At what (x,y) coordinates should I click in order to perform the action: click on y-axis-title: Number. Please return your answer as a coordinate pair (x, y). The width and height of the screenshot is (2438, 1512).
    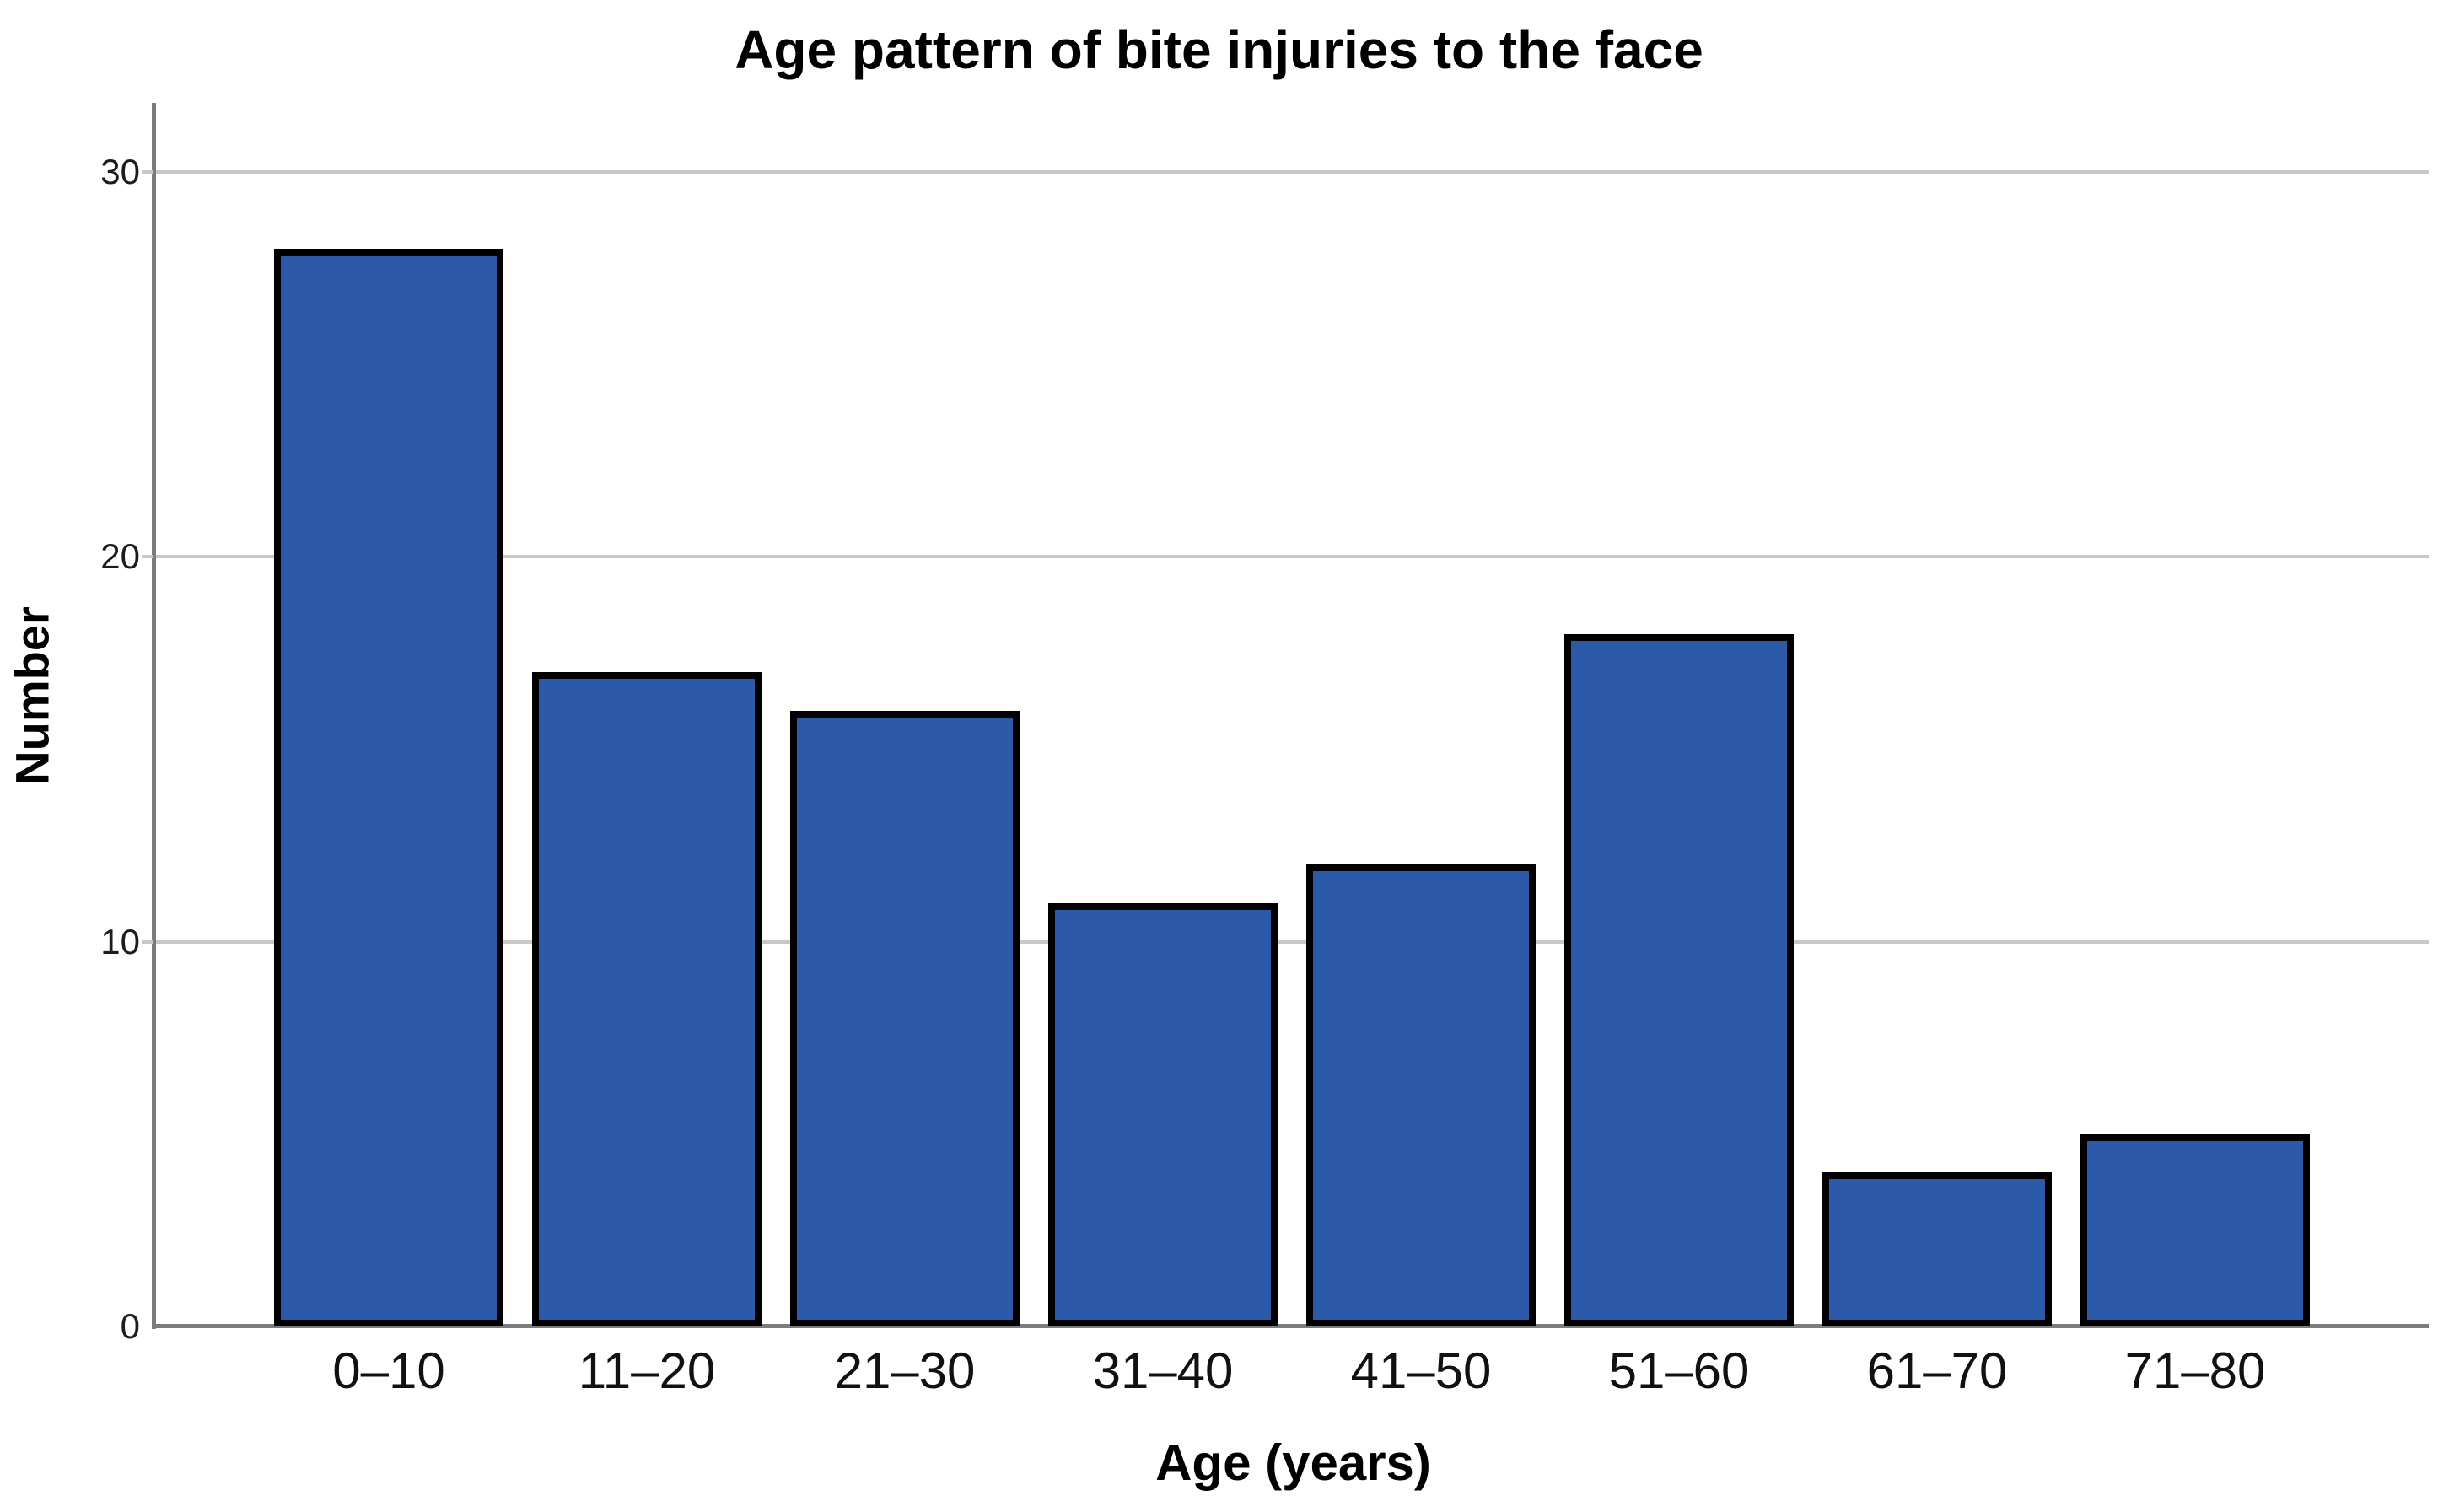
    Looking at the image, I should click on (32, 695).